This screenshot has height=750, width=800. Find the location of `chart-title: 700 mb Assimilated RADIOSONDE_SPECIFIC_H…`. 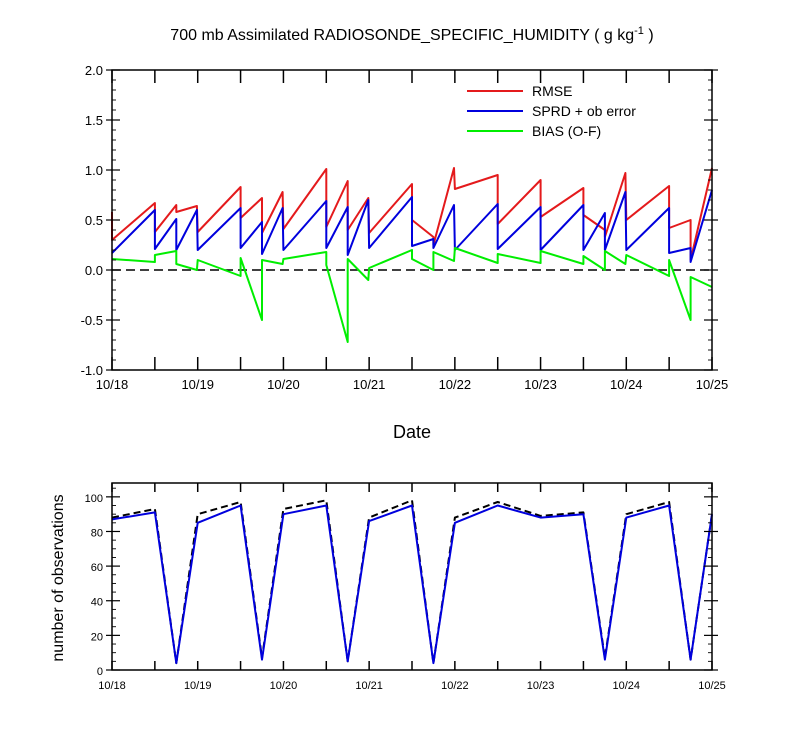

chart-title: 700 mb Assimilated RADIOSONDE_SPECIFIC_H… is located at coordinates (411, 34).